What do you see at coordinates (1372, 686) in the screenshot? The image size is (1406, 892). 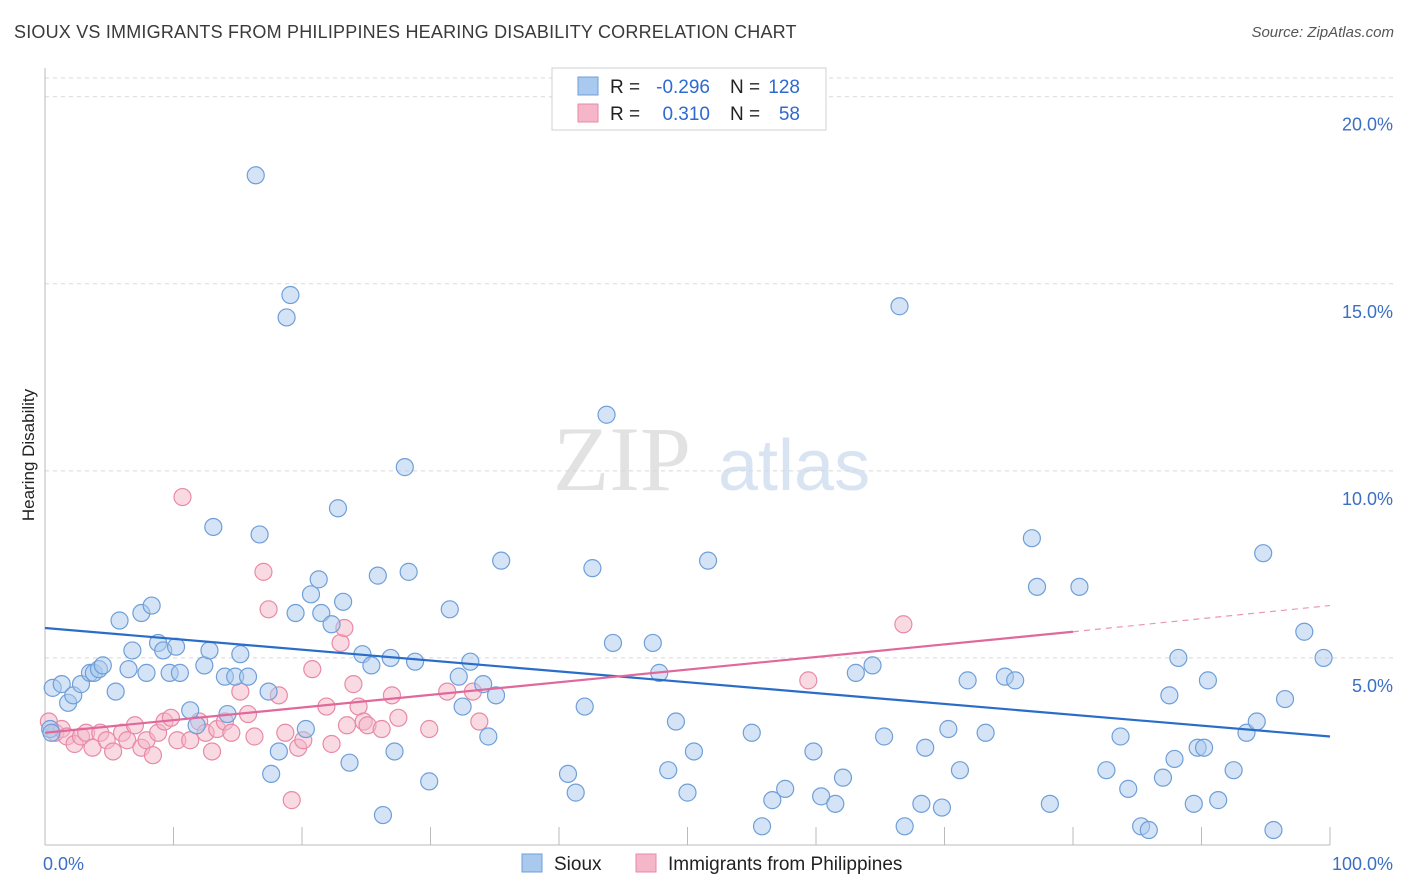 I see `y-tick-label: 5.0%` at bounding box center [1372, 686].